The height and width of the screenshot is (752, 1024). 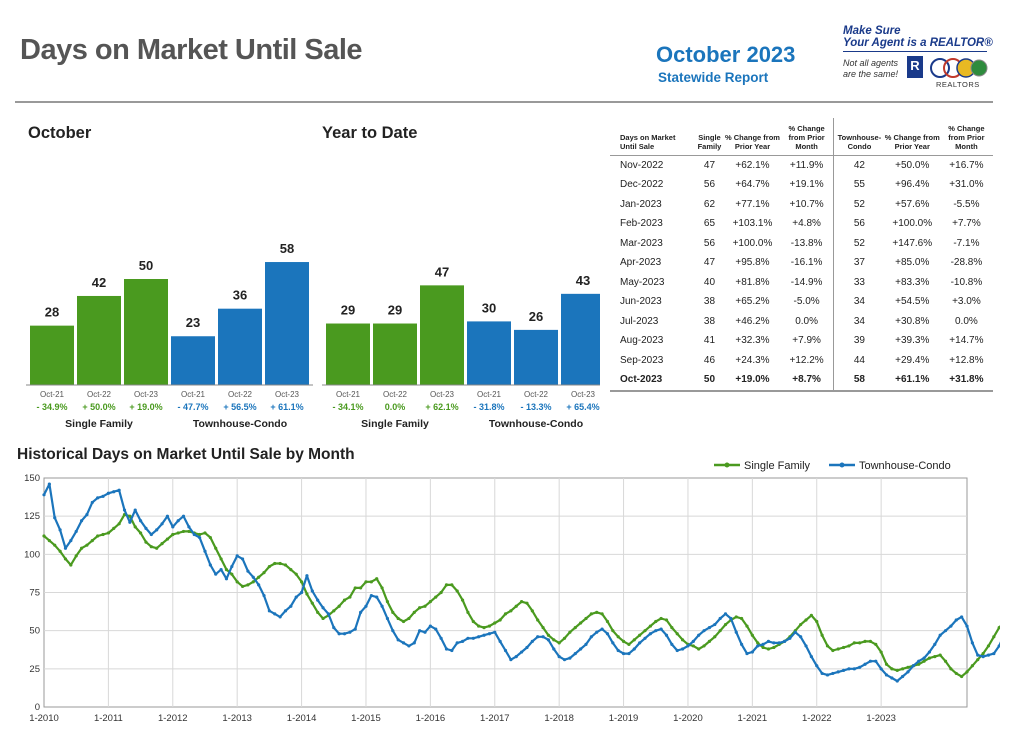 What do you see at coordinates (32, 554) in the screenshot?
I see `y-tick-label: 100` at bounding box center [32, 554].